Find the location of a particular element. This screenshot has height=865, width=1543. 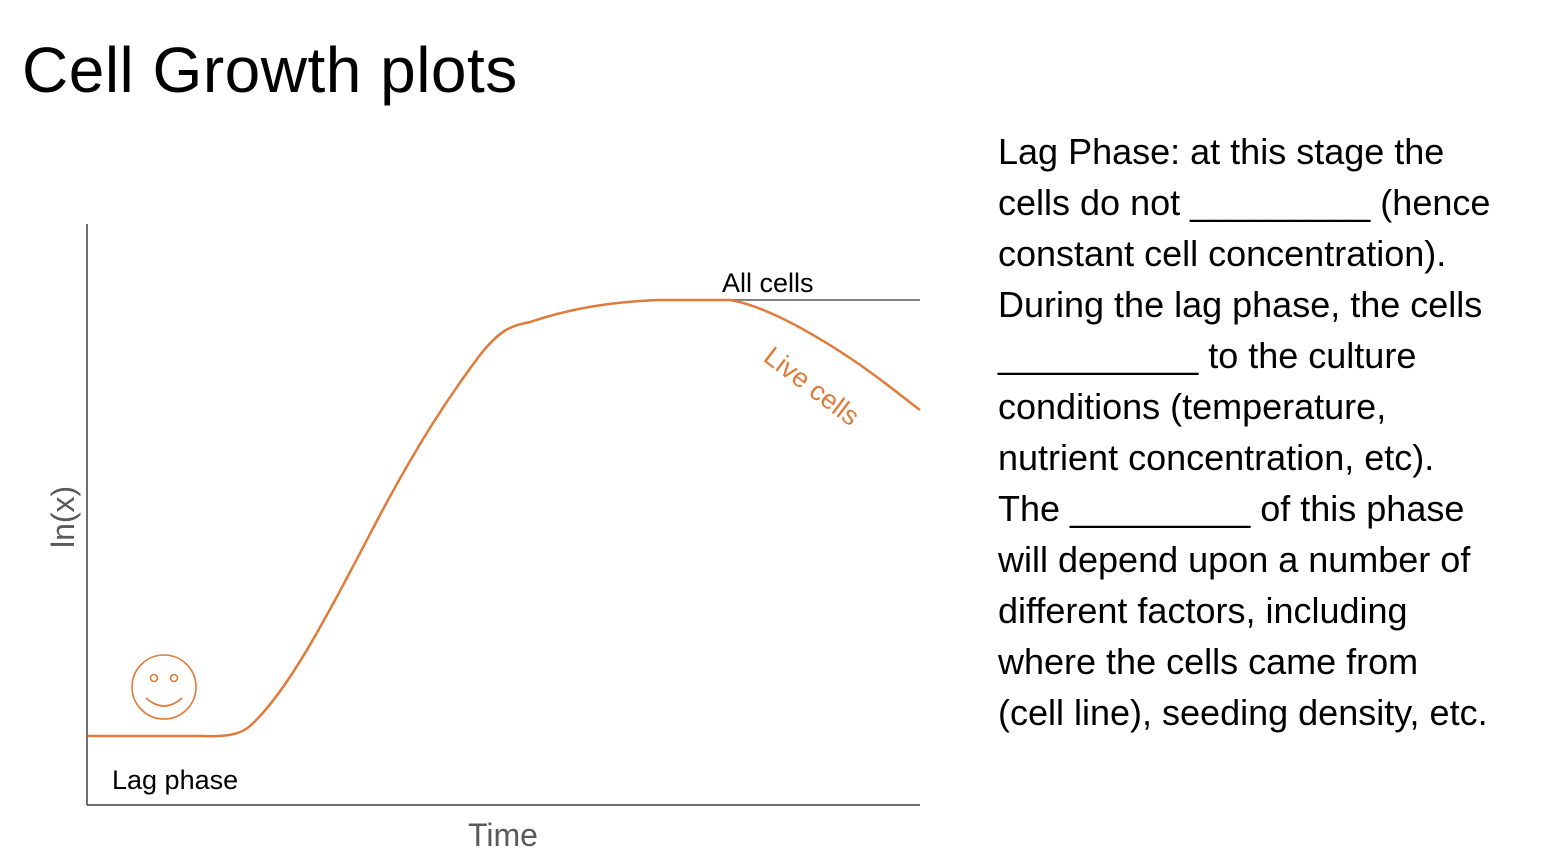

notes-line: conditions (temperature, is located at coordinates (1192, 406).